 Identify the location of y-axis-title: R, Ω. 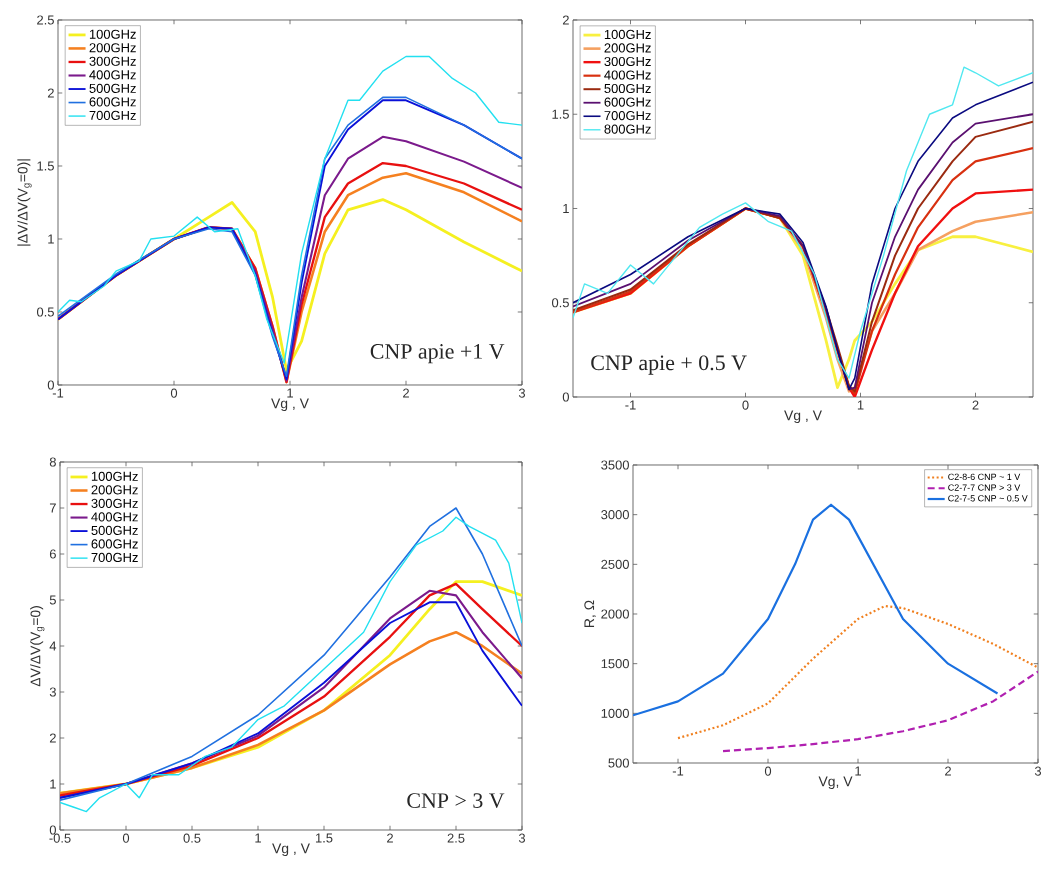
(590, 613).